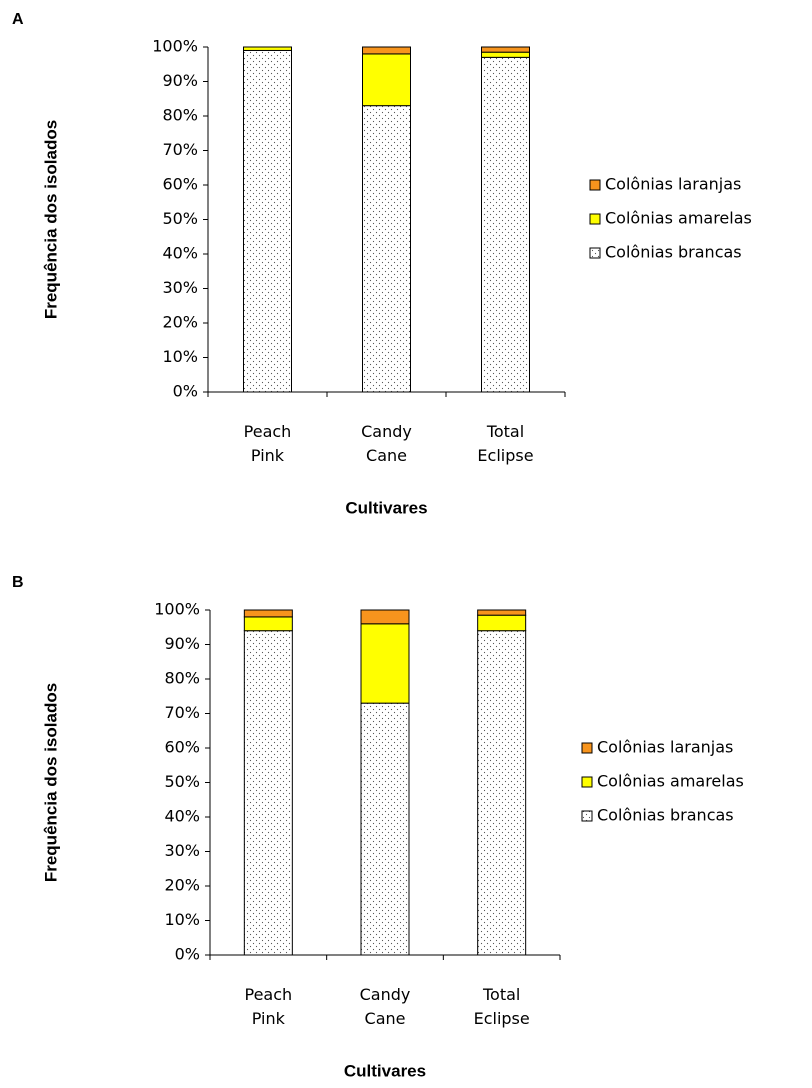 The width and height of the screenshot is (812, 1088). I want to click on panel-label: B, so click(18, 582).